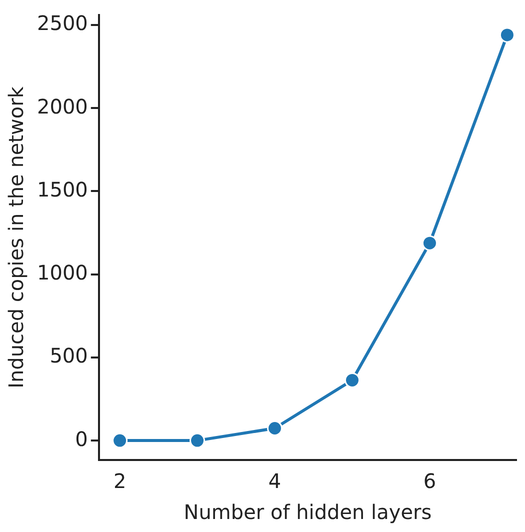 This screenshot has height=532, width=525. What do you see at coordinates (119, 481) in the screenshot?
I see `x-tick-label: 2` at bounding box center [119, 481].